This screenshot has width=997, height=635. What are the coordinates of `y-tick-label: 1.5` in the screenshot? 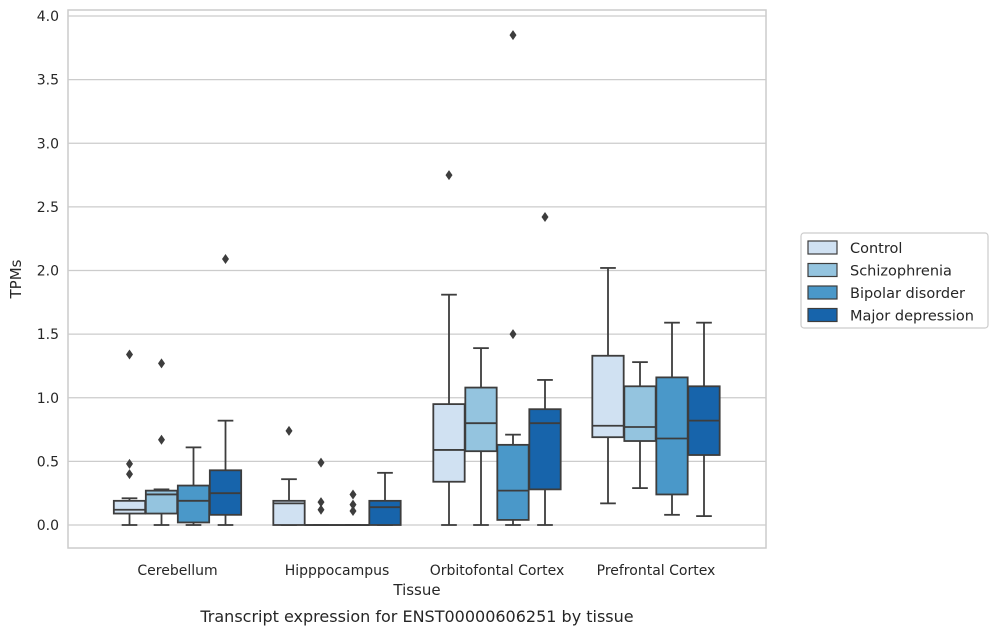 It's located at (48, 335).